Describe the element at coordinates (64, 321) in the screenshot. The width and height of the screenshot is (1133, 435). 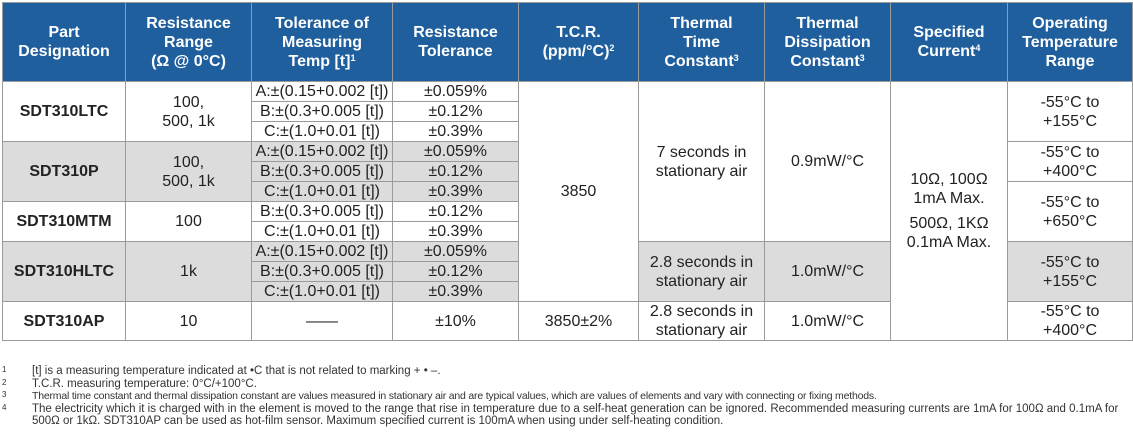
I see `part-designation: SDT310AP` at that location.